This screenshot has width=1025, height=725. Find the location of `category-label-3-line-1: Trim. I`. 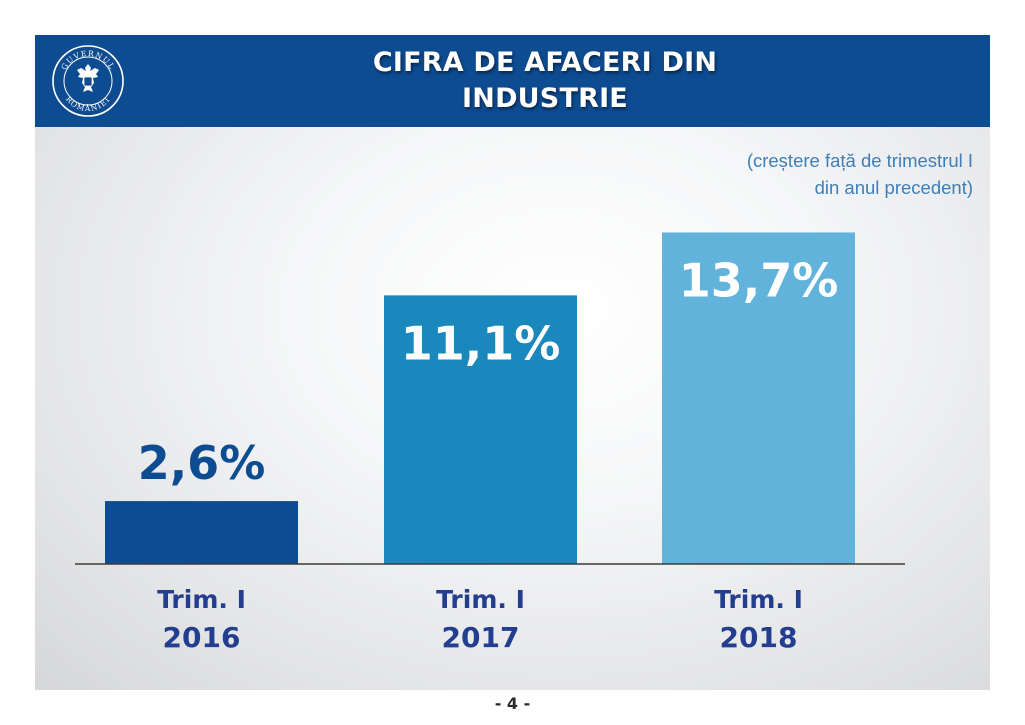

category-label-3-line-1: Trim. I is located at coordinates (758, 599).